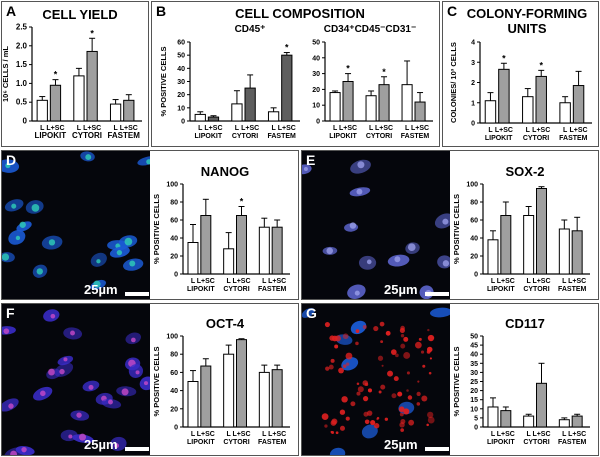  Describe the element at coordinates (22, 45) in the screenshot. I see `y-tick-label: 2.0` at that location.